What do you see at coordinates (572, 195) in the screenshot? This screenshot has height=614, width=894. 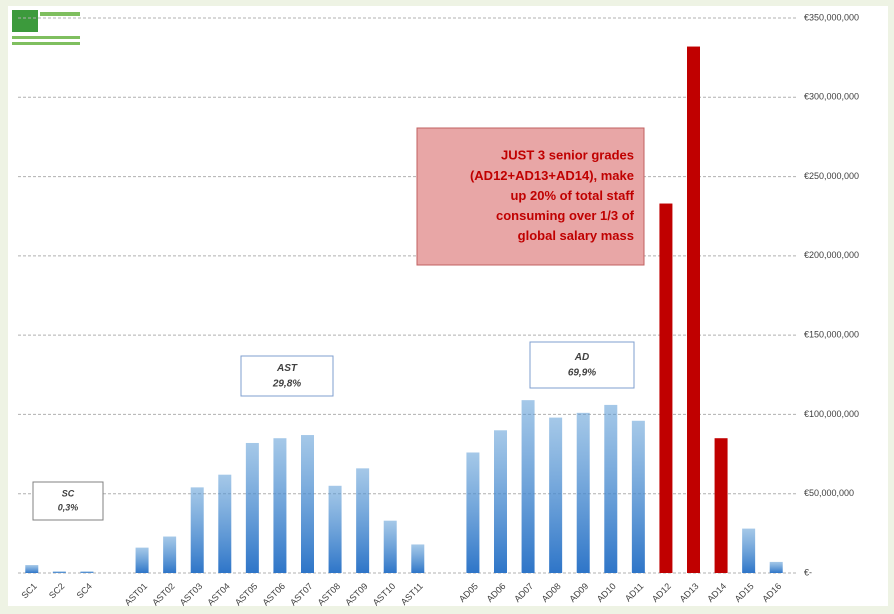 I see `annotation-text: up 20% of total staff` at bounding box center [572, 195].